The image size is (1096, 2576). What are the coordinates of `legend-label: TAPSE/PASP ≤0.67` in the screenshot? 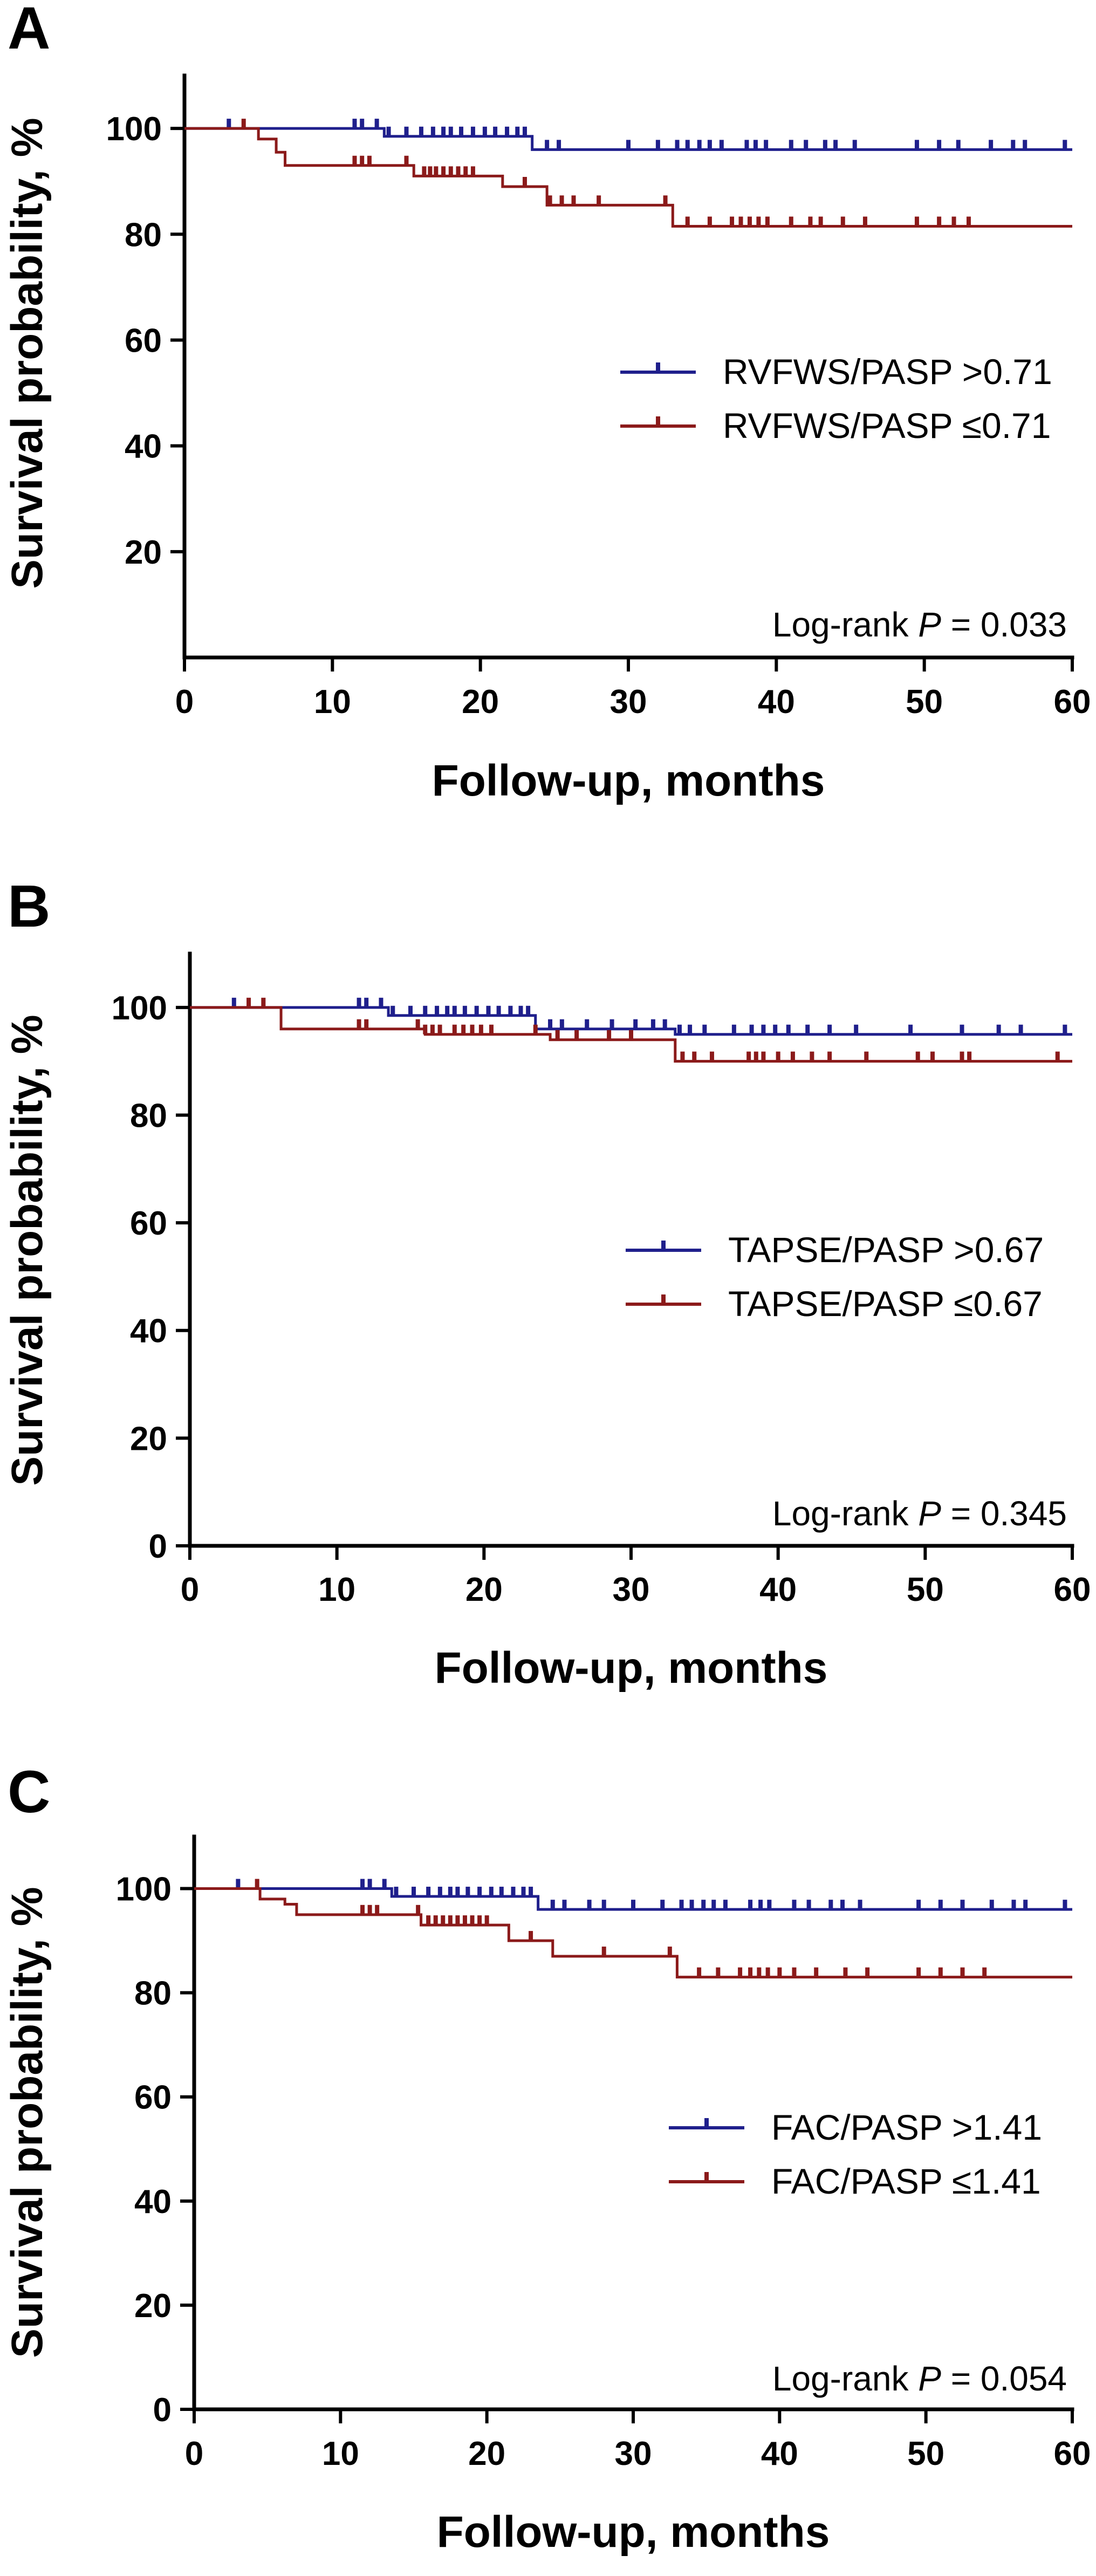 It's located at (885, 1304).